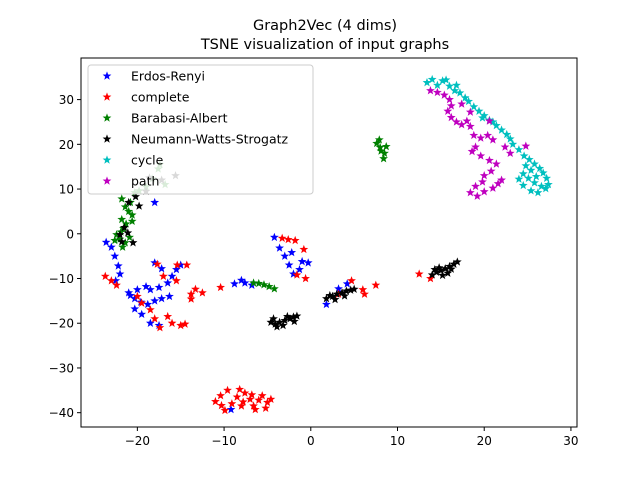 This screenshot has width=640, height=480. I want to click on y-tick-label: −30, so click(61, 368).